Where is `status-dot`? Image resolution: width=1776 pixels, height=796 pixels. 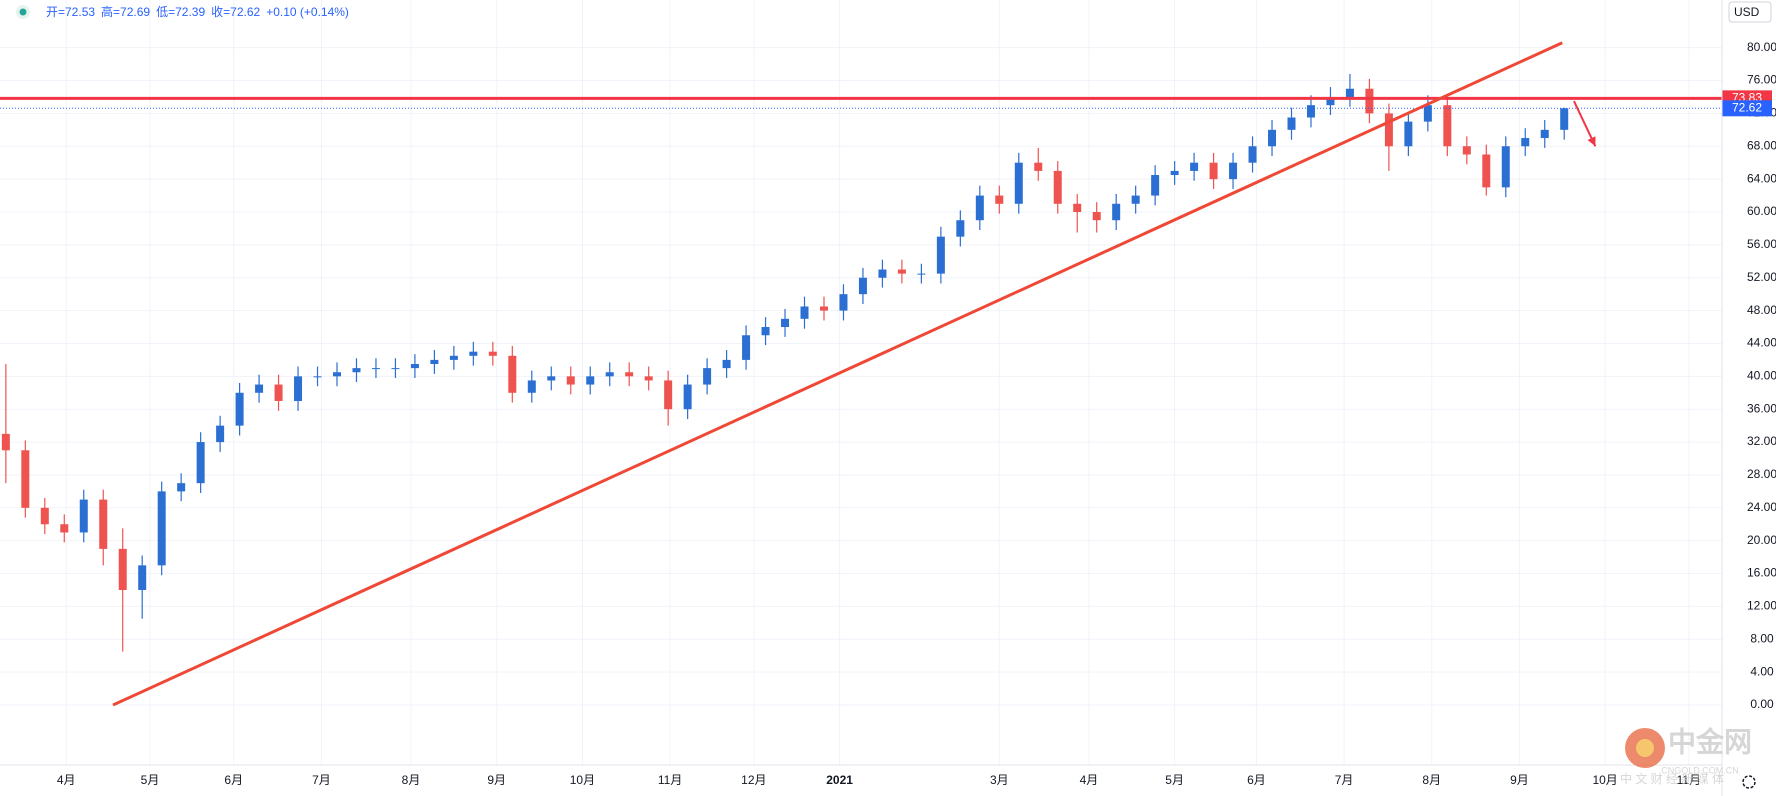 status-dot is located at coordinates (23, 12).